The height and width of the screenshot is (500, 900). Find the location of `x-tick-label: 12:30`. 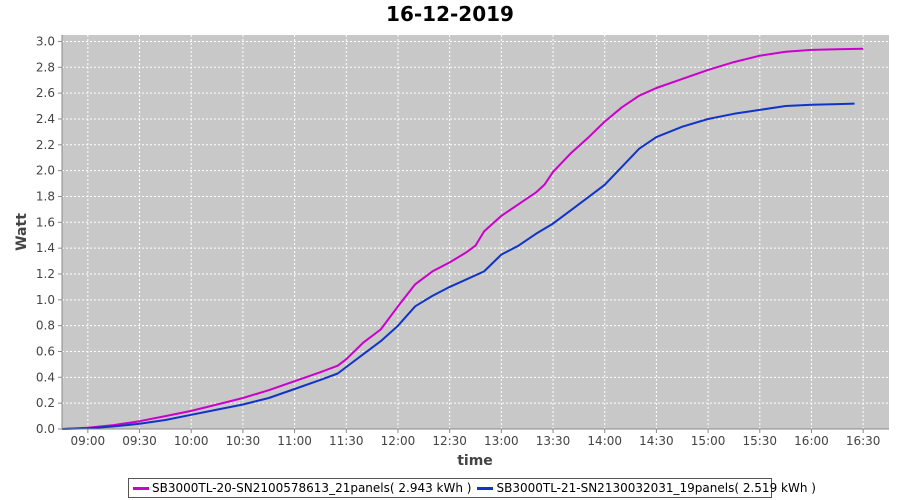

x-tick-label: 12:30 is located at coordinates (449, 441).